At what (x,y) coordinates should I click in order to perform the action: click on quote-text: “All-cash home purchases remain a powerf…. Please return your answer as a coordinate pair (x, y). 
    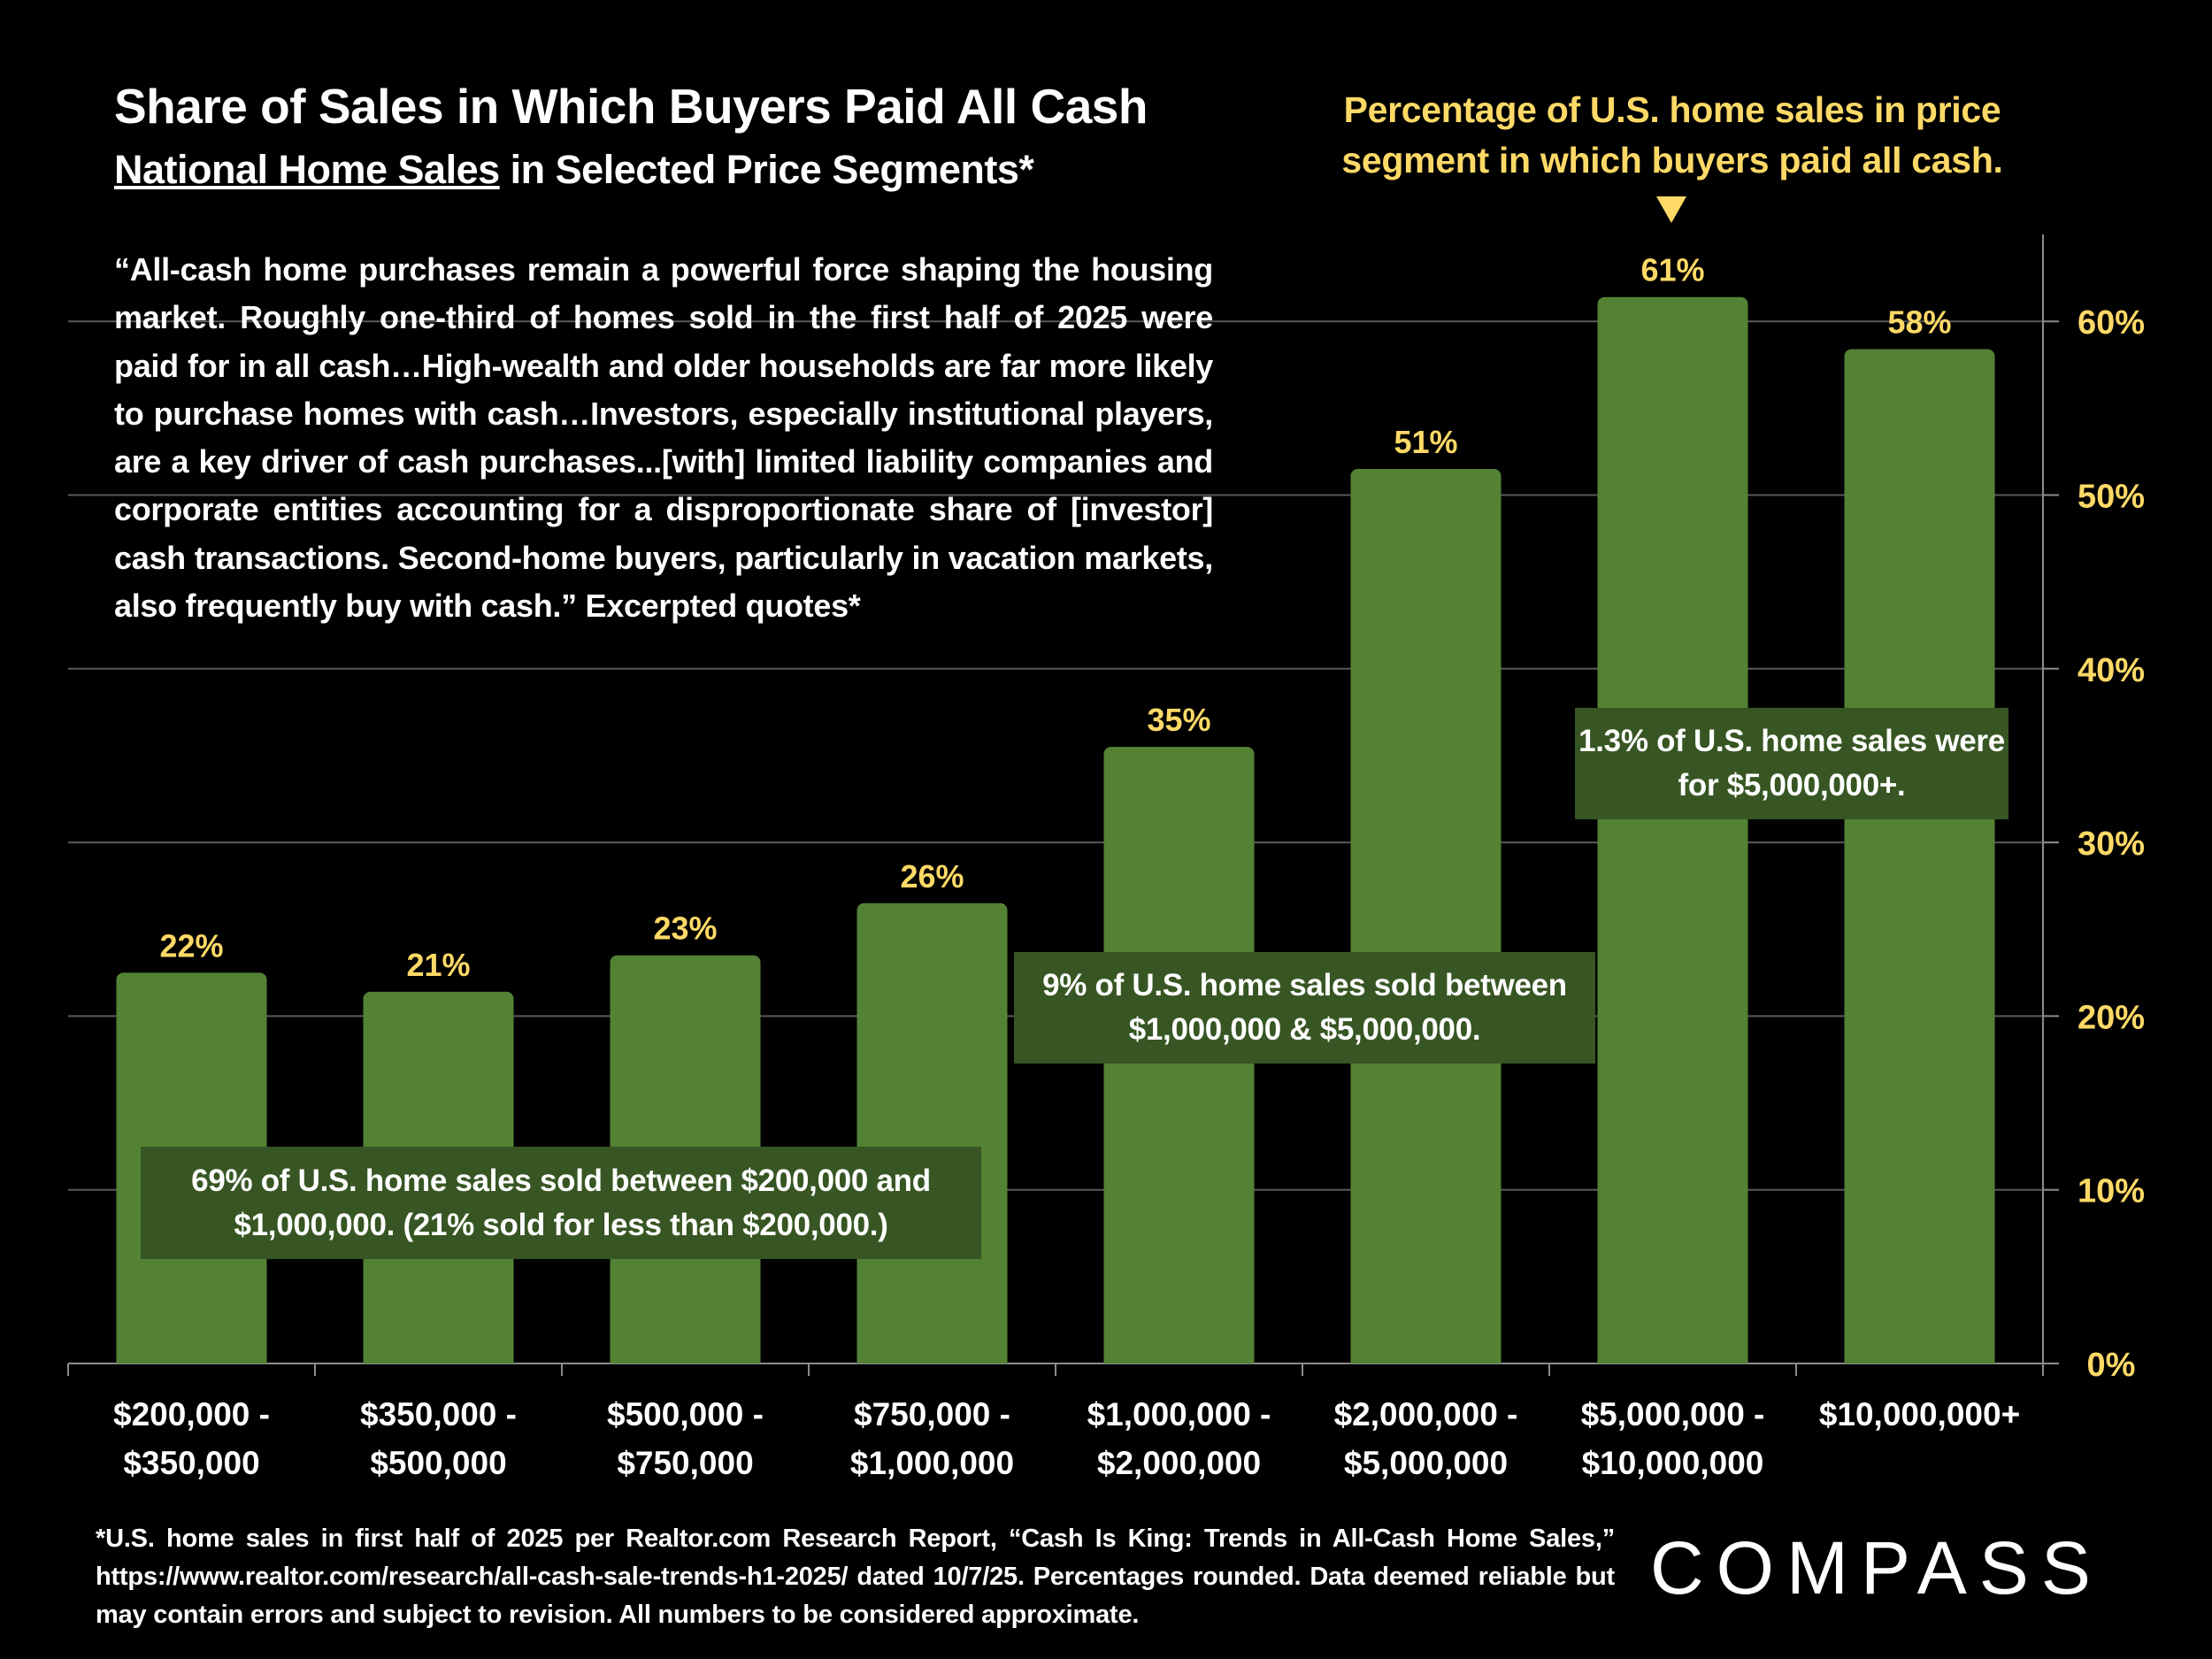
    Looking at the image, I should click on (664, 438).